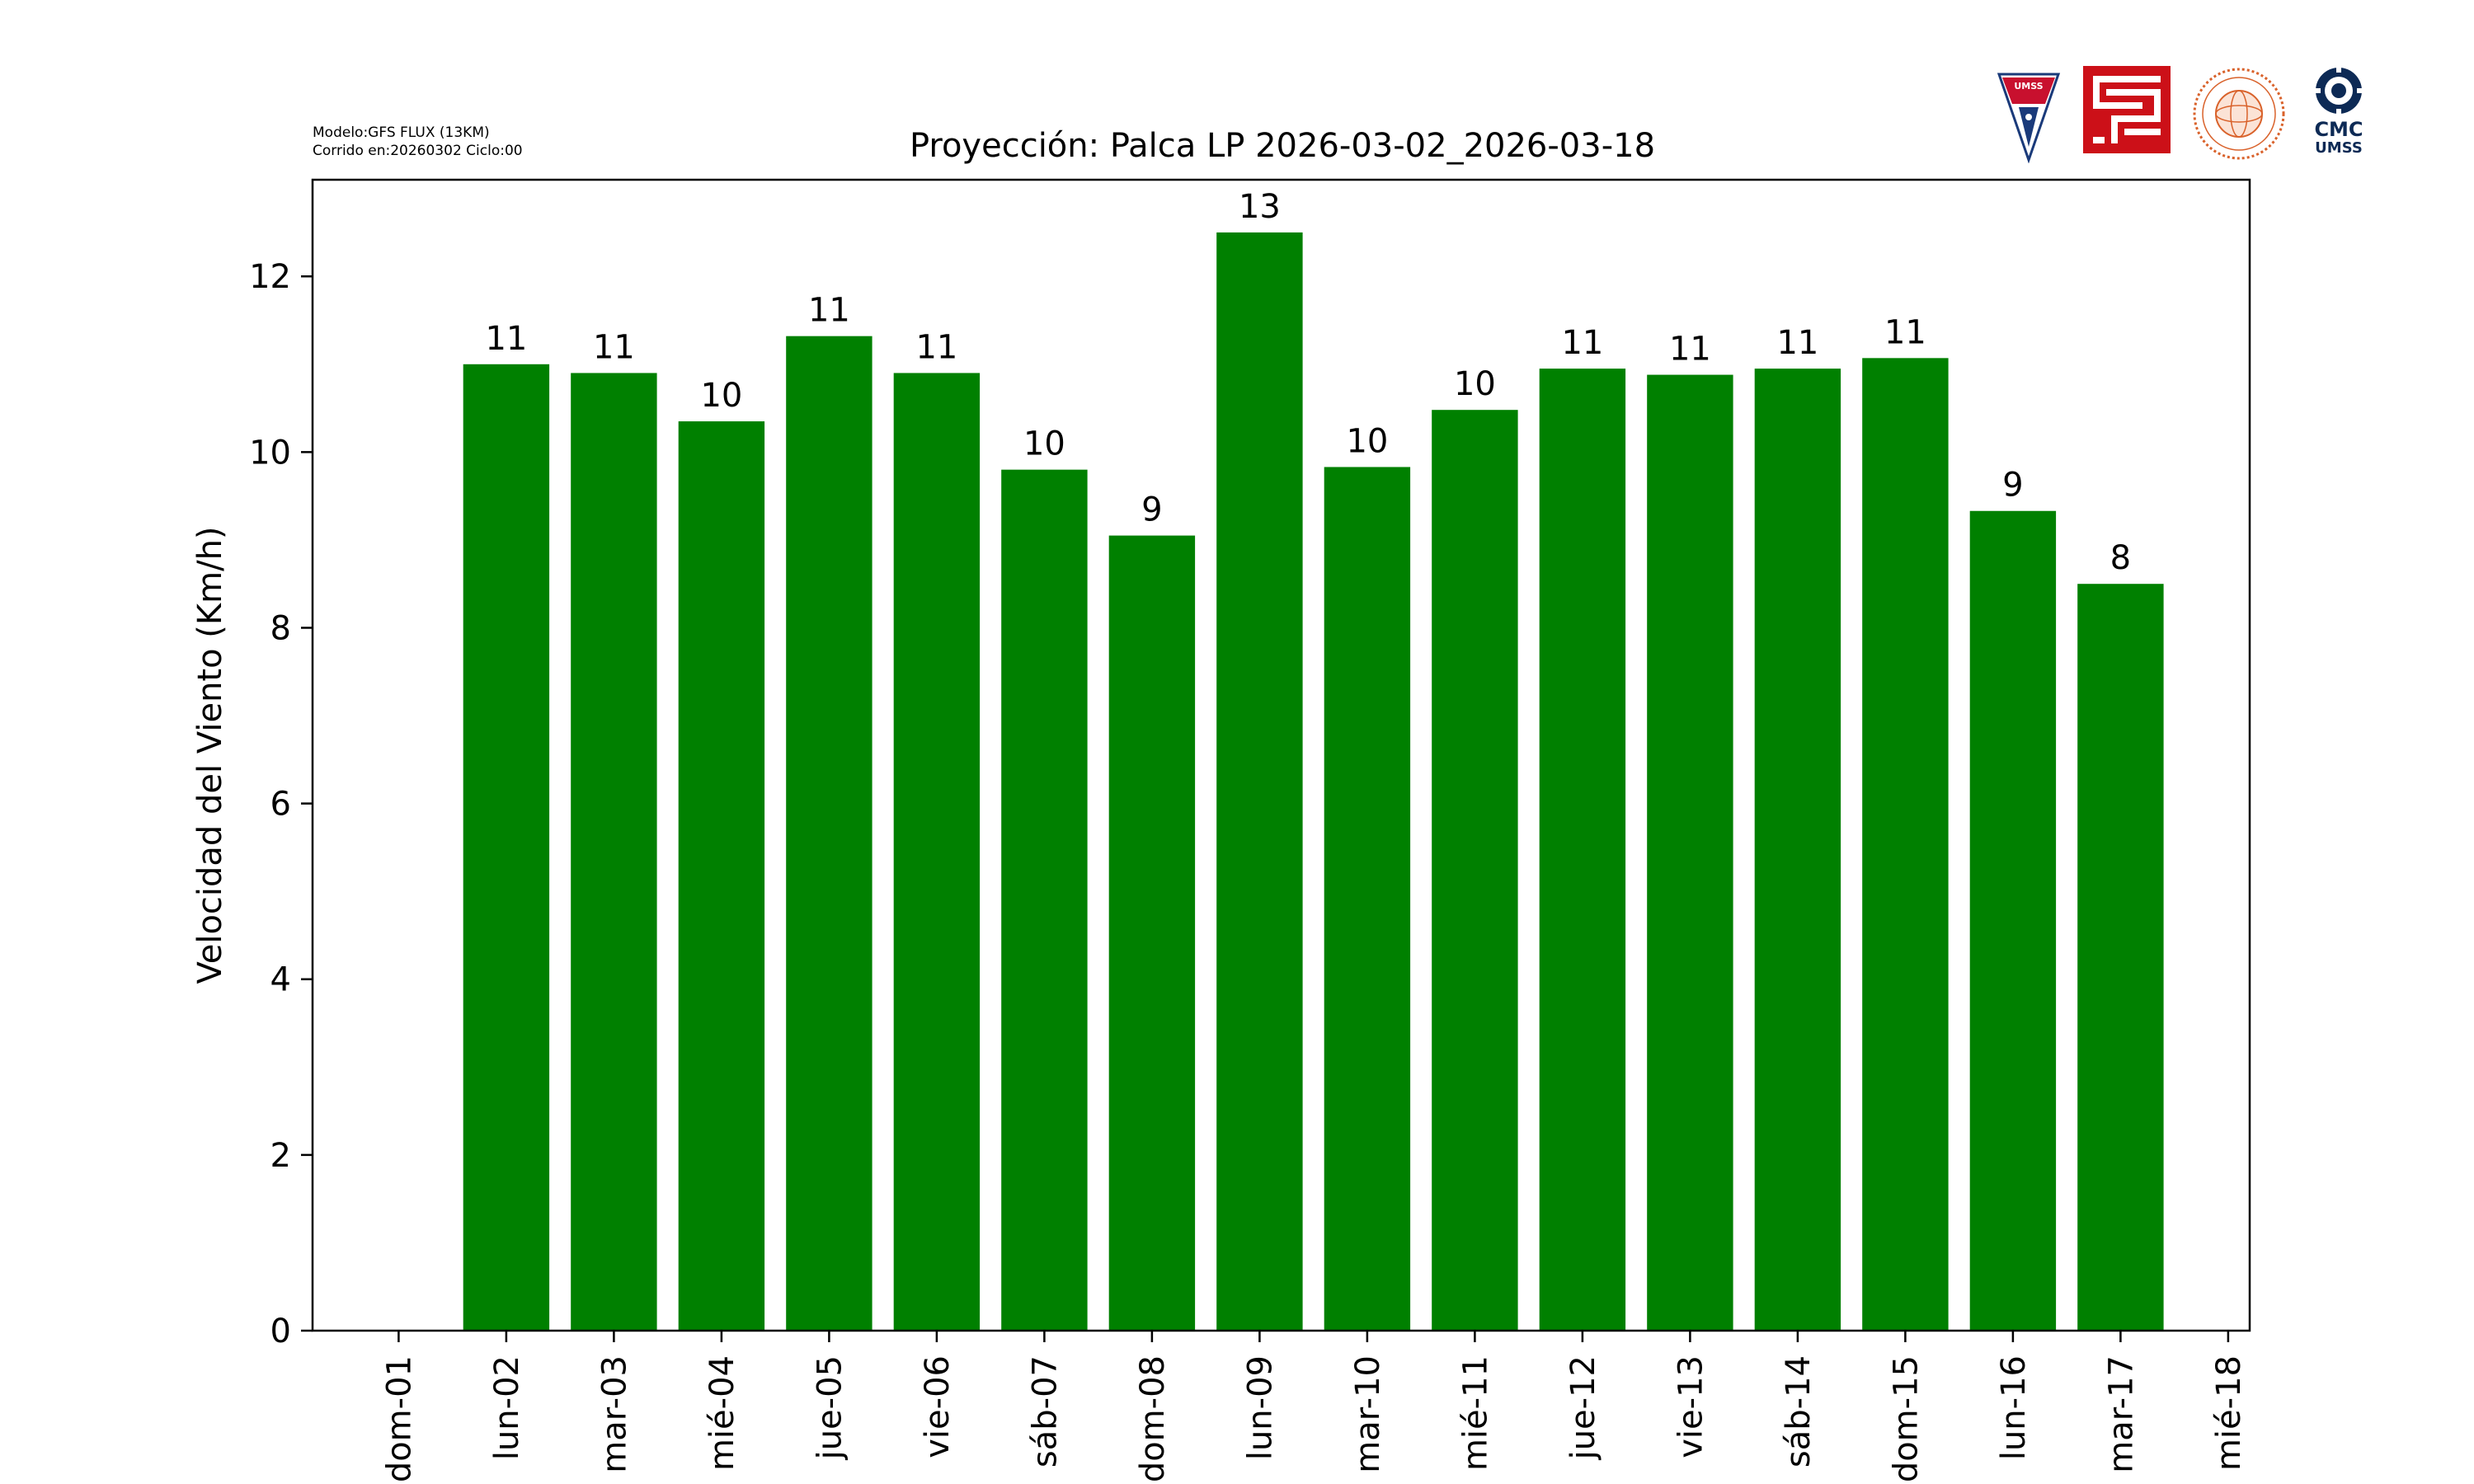  What do you see at coordinates (2121, 1414) in the screenshot?
I see `x-tick-label-mar-17: mar-17` at bounding box center [2121, 1414].